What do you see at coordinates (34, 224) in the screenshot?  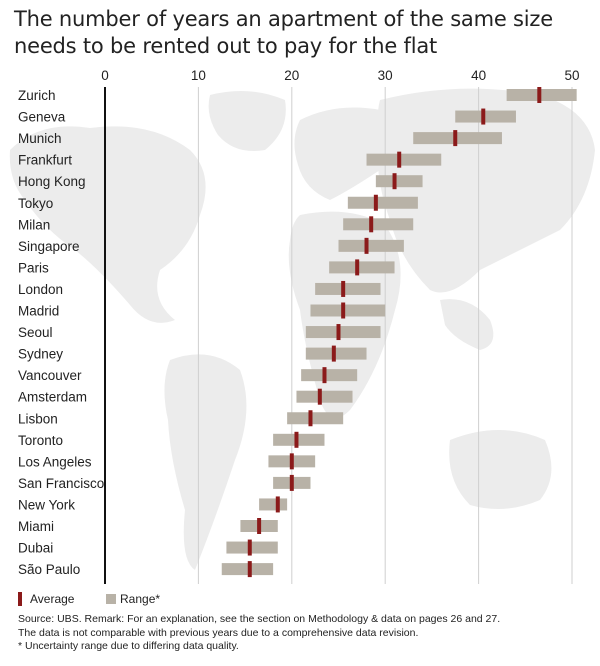 I see `category-label: Milan` at bounding box center [34, 224].